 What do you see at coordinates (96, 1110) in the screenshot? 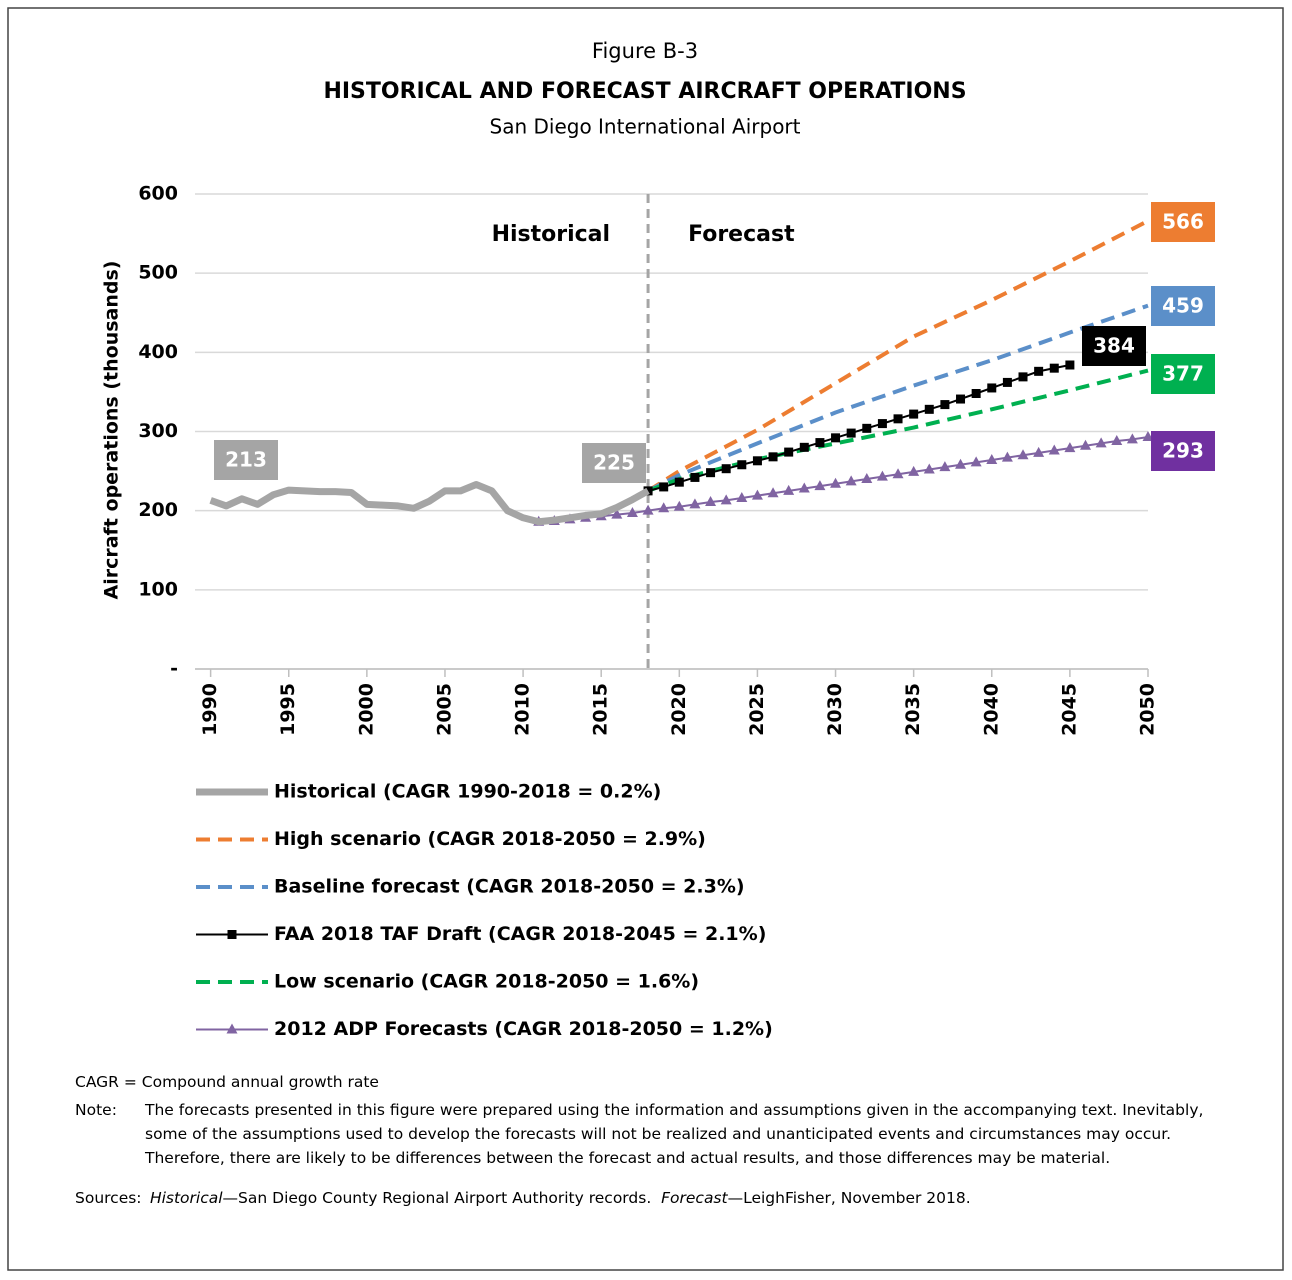
I see `note-label: Note:` at bounding box center [96, 1110].